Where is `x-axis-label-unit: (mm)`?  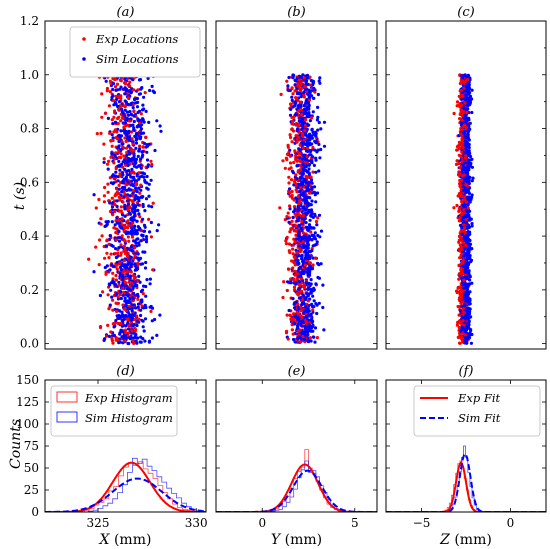
x-axis-label-unit: (mm) is located at coordinates (132, 540).